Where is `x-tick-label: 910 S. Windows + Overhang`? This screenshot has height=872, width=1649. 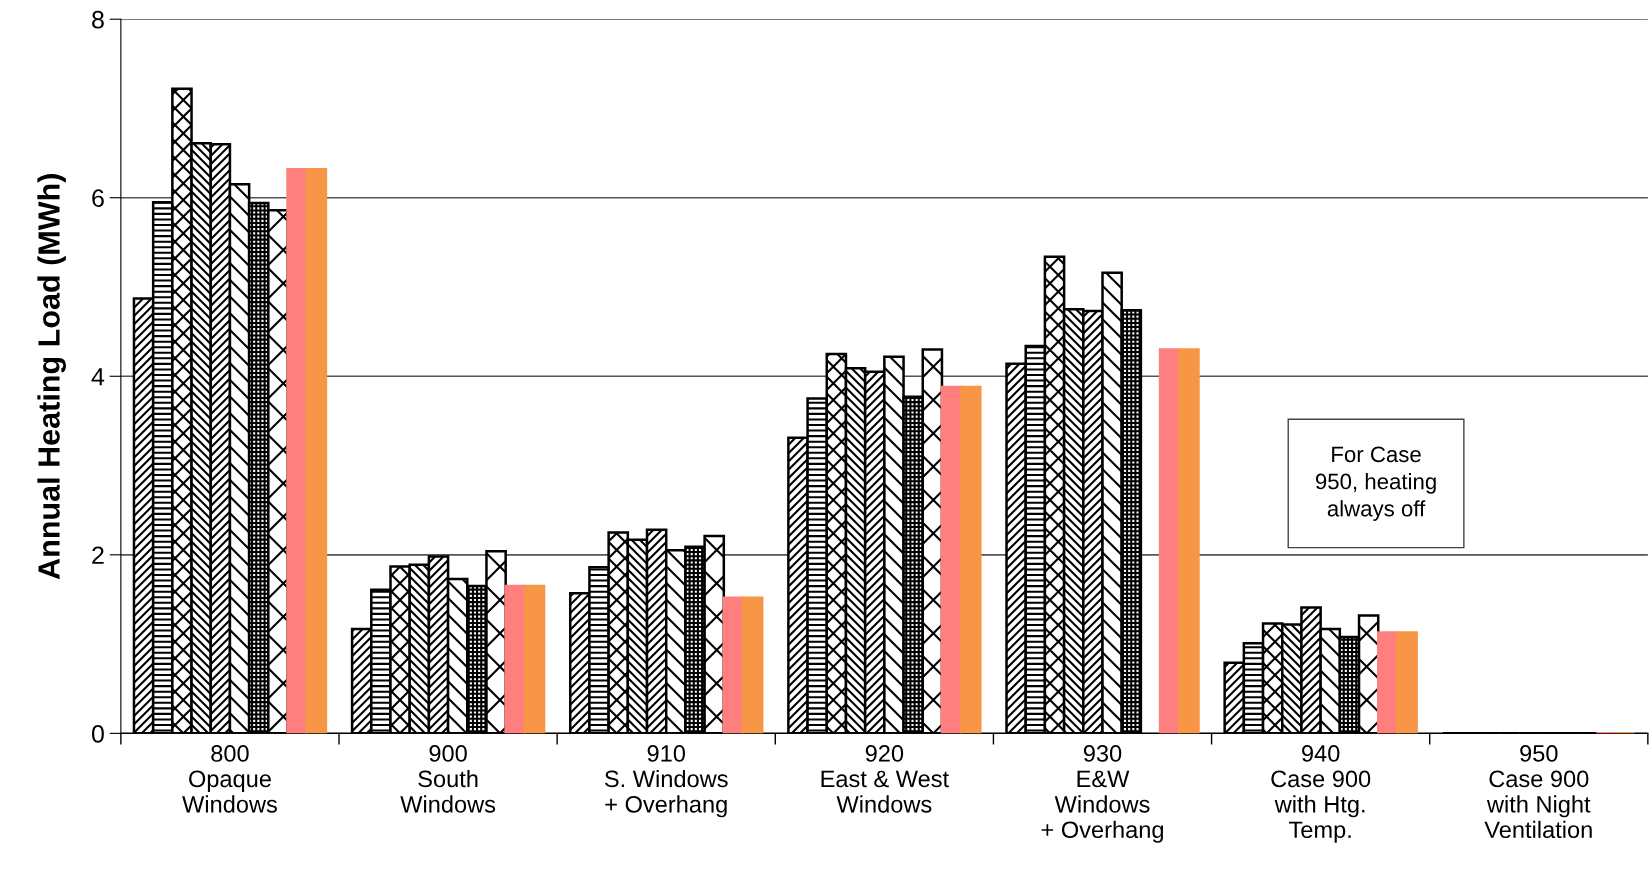
x-tick-label: 910 S. Windows + Overhang is located at coordinates (666, 781).